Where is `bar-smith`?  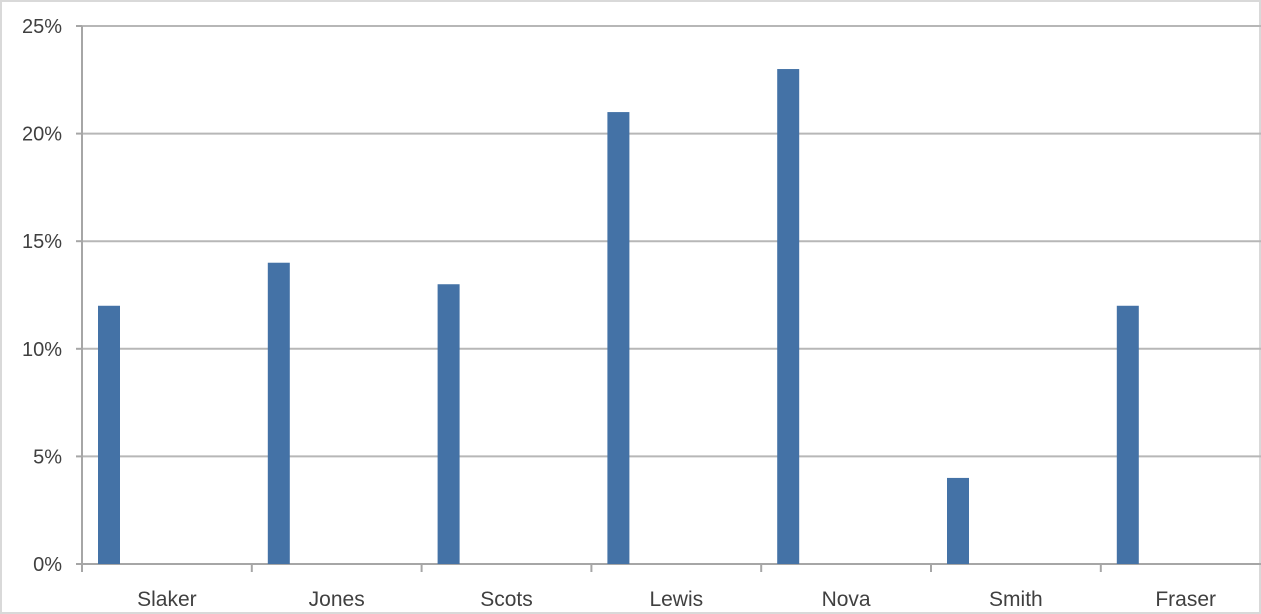
bar-smith is located at coordinates (958, 520).